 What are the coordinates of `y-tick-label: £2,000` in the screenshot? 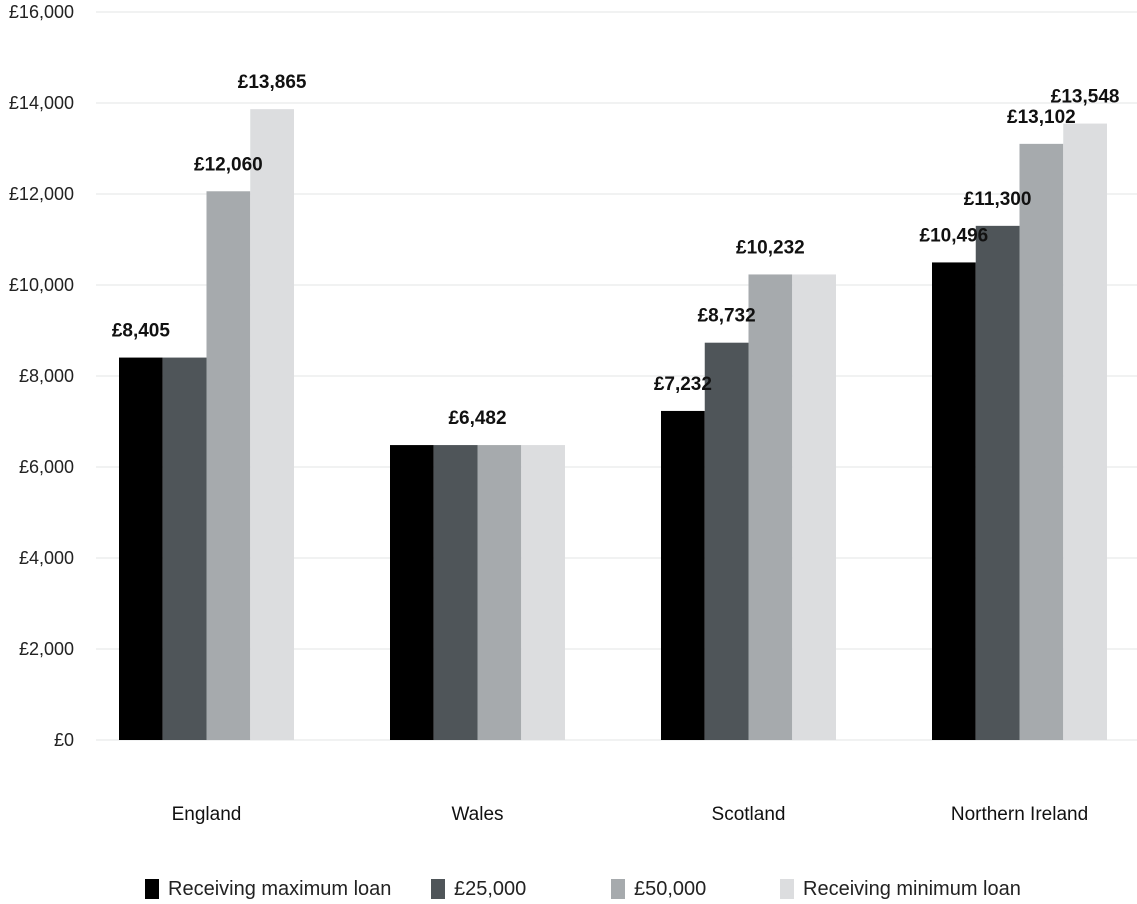 It's located at (46, 649).